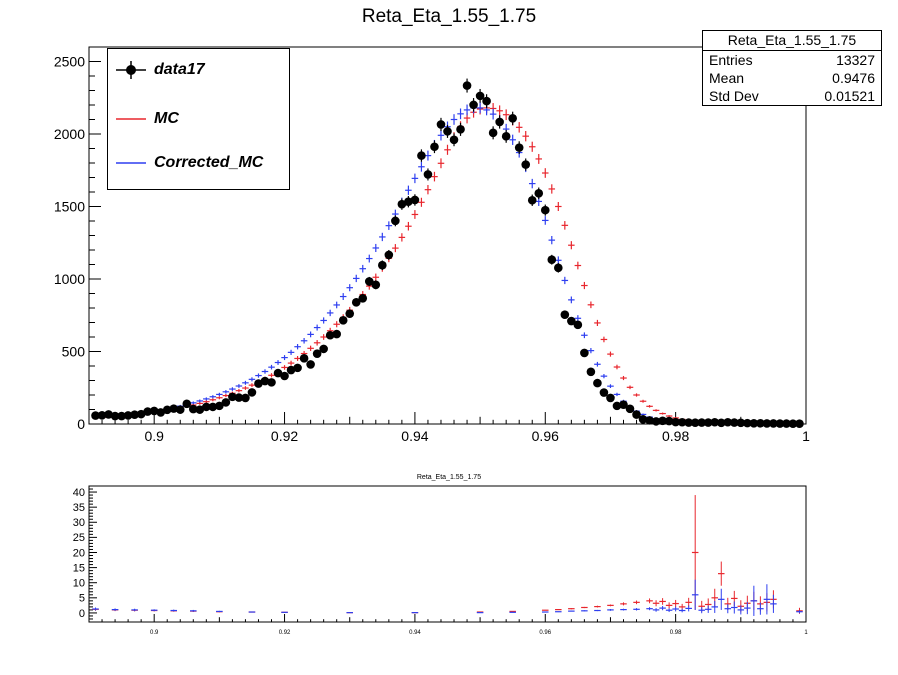  What do you see at coordinates (79, 584) in the screenshot?
I see `ratio-y-tick-label: 10` at bounding box center [79, 584].